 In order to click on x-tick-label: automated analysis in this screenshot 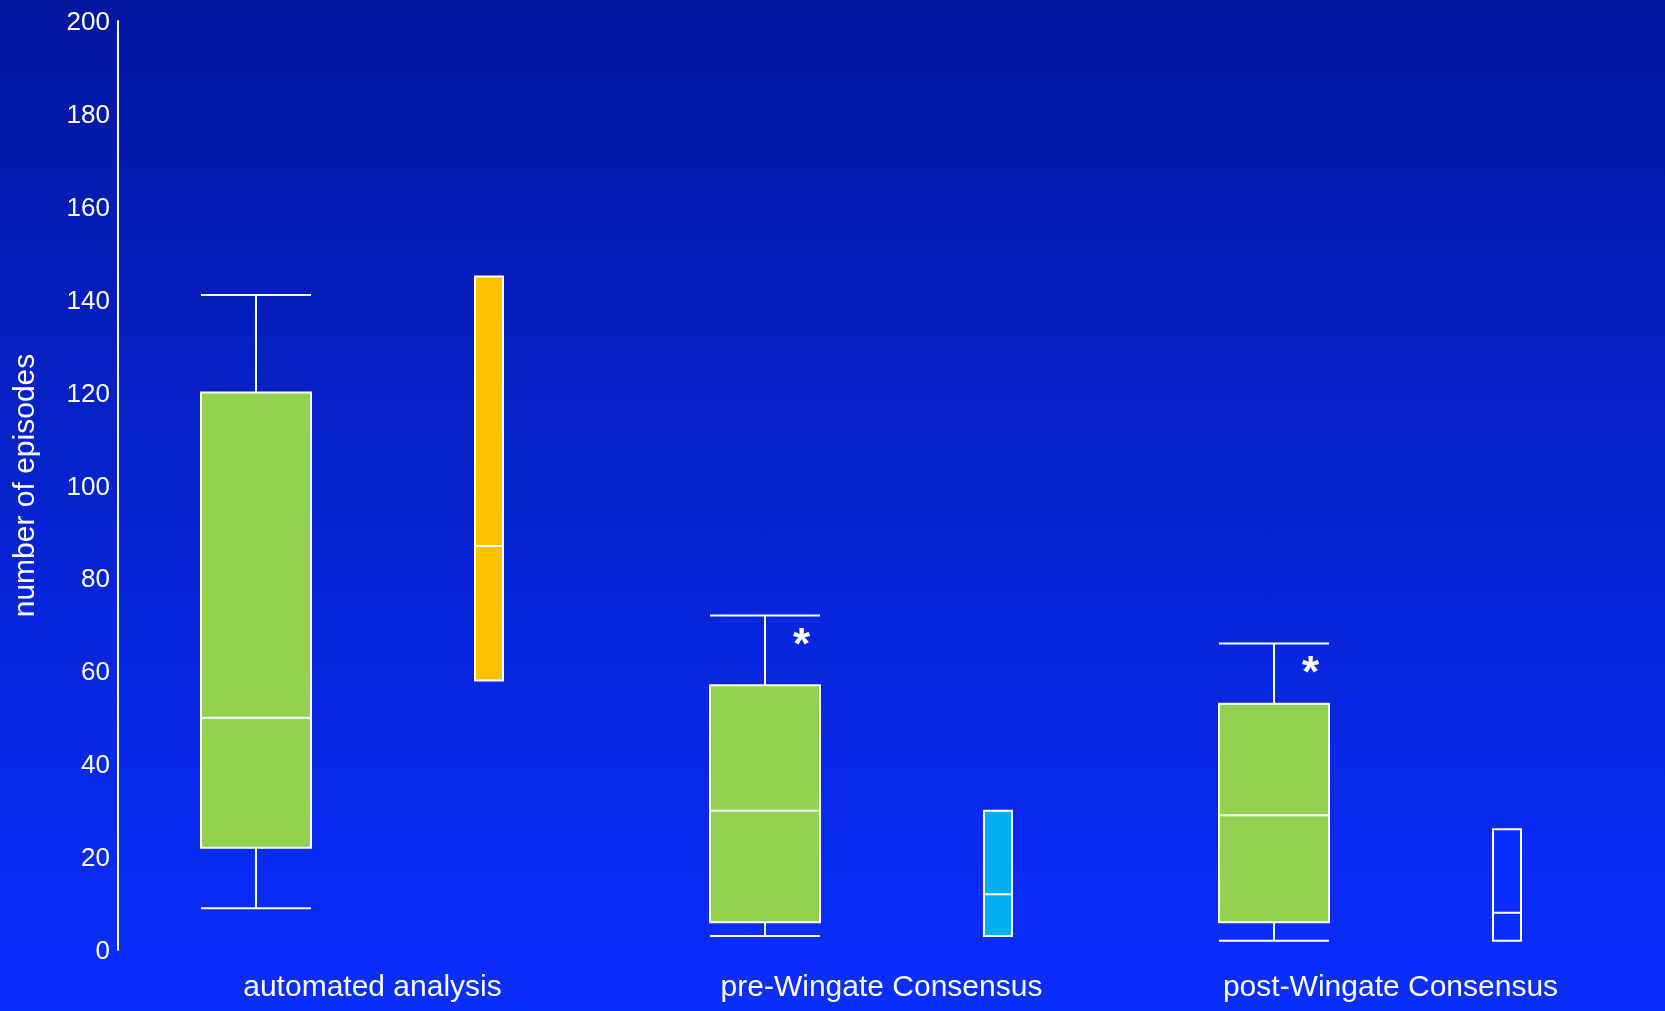, I will do `click(372, 985)`.